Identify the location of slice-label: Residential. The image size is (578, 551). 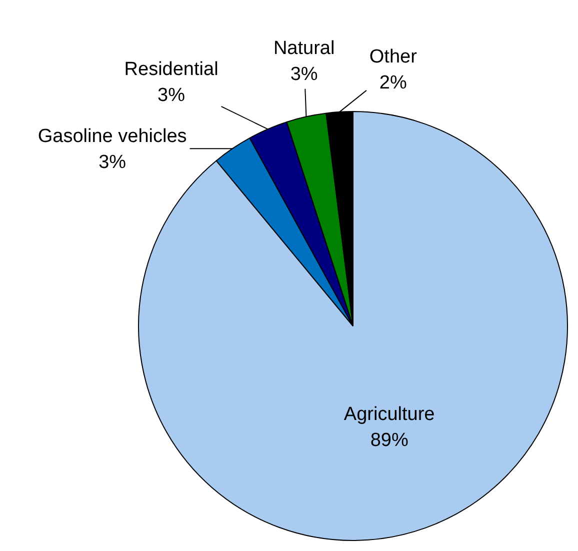
(171, 69).